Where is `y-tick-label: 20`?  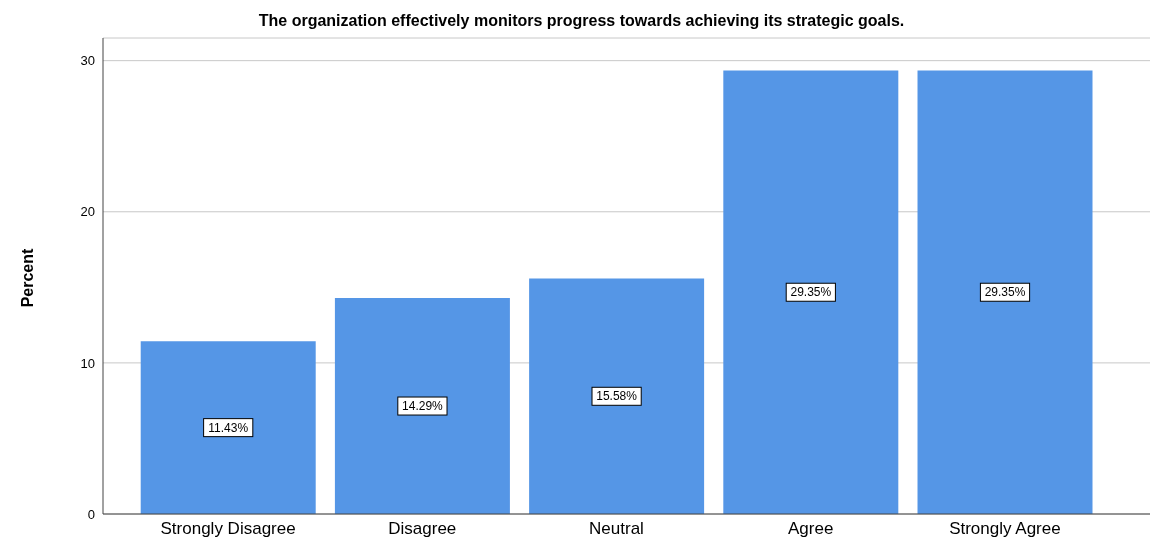
y-tick-label: 20 is located at coordinates (87, 212).